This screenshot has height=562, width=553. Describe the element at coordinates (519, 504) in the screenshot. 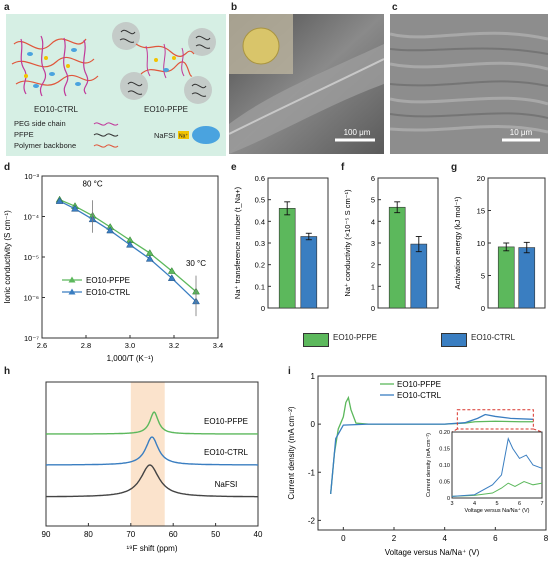

I see `inset-x-tick-label: 6` at that location.